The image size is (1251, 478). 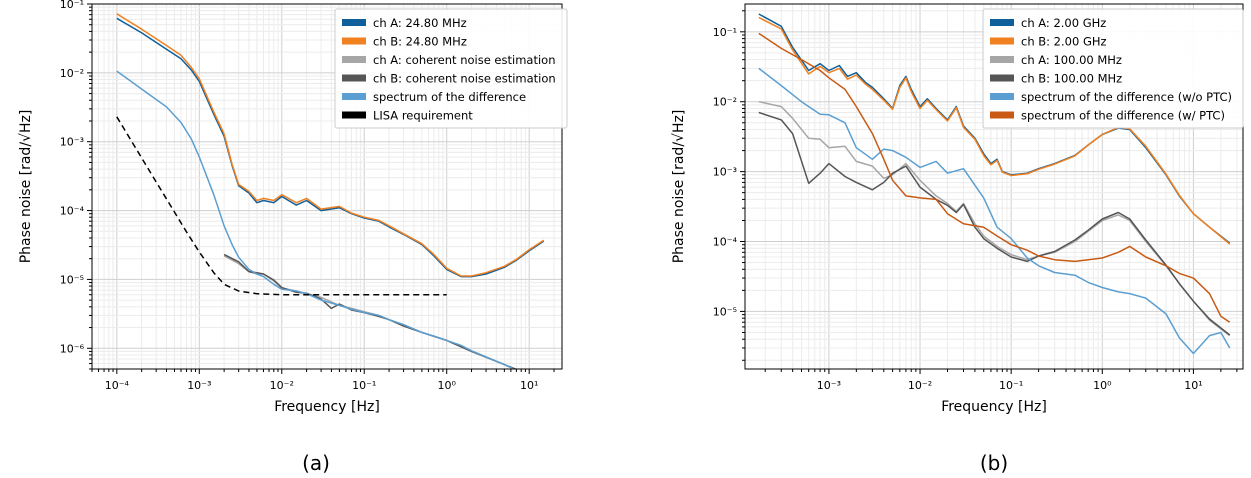 I want to click on legend-label-3: ch A: 100.00 MHz, so click(x=1071, y=60).